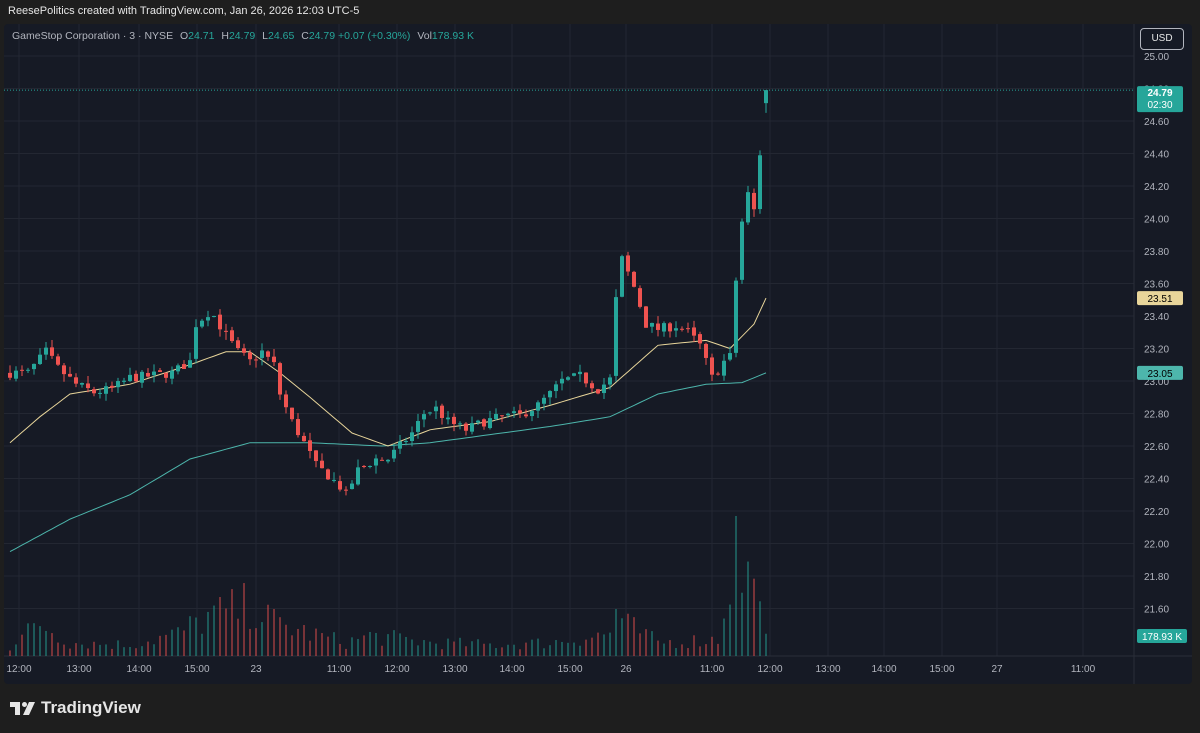 This screenshot has height=733, width=1200. Describe the element at coordinates (424, 36) in the screenshot. I see `volume-label: Vol` at that location.